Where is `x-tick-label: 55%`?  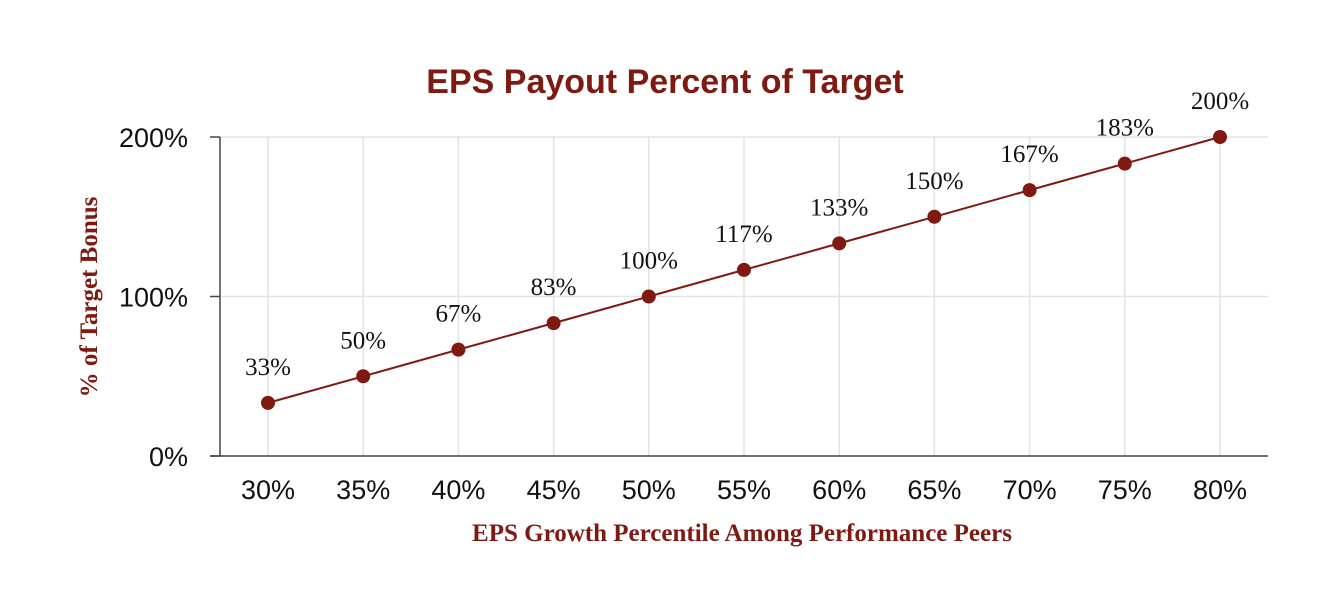 x-tick-label: 55% is located at coordinates (744, 490).